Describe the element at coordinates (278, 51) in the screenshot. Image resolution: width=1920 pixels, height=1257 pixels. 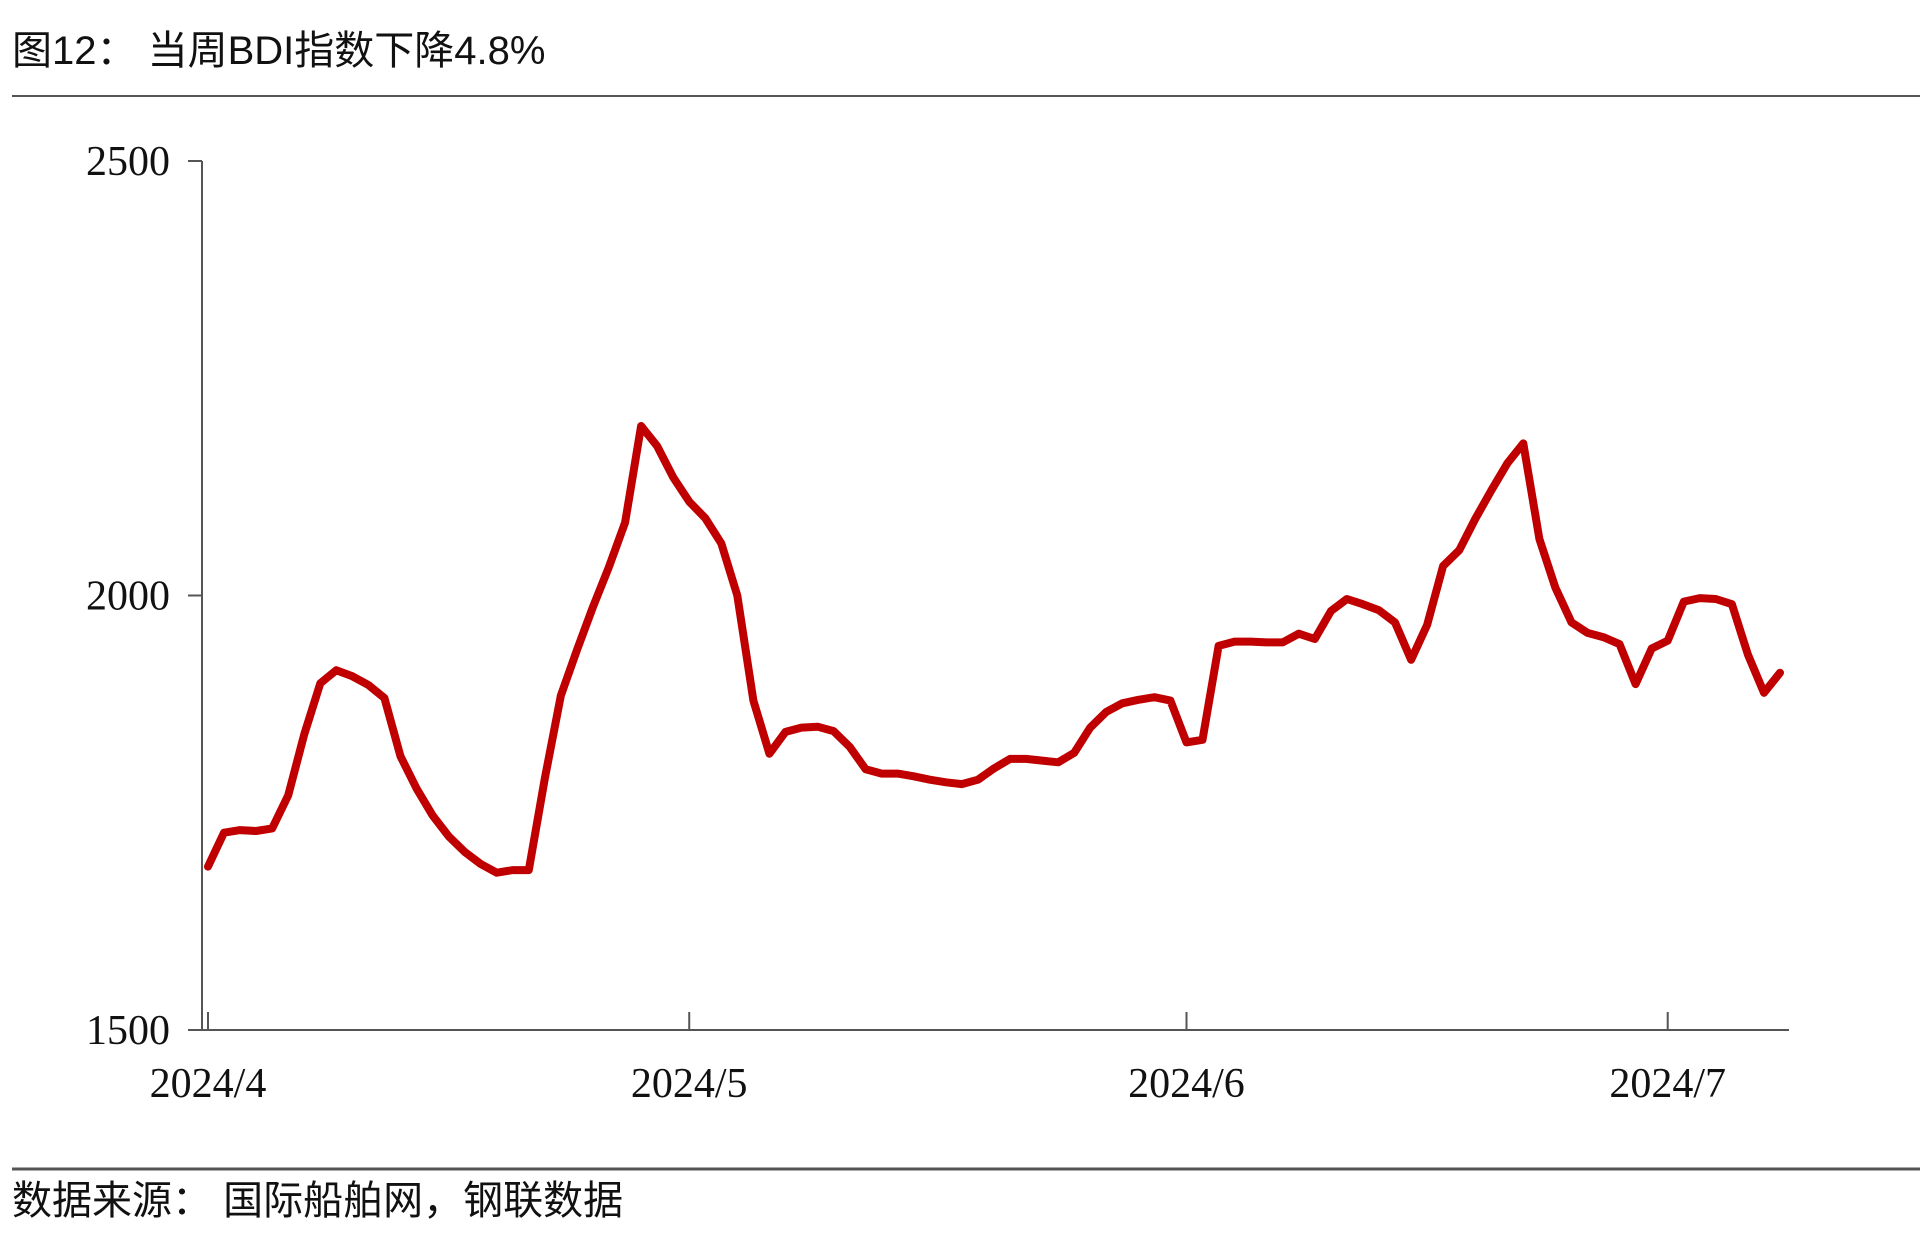
I see `chart-title: 图12： 当周BDI指数下降4.8%` at that location.